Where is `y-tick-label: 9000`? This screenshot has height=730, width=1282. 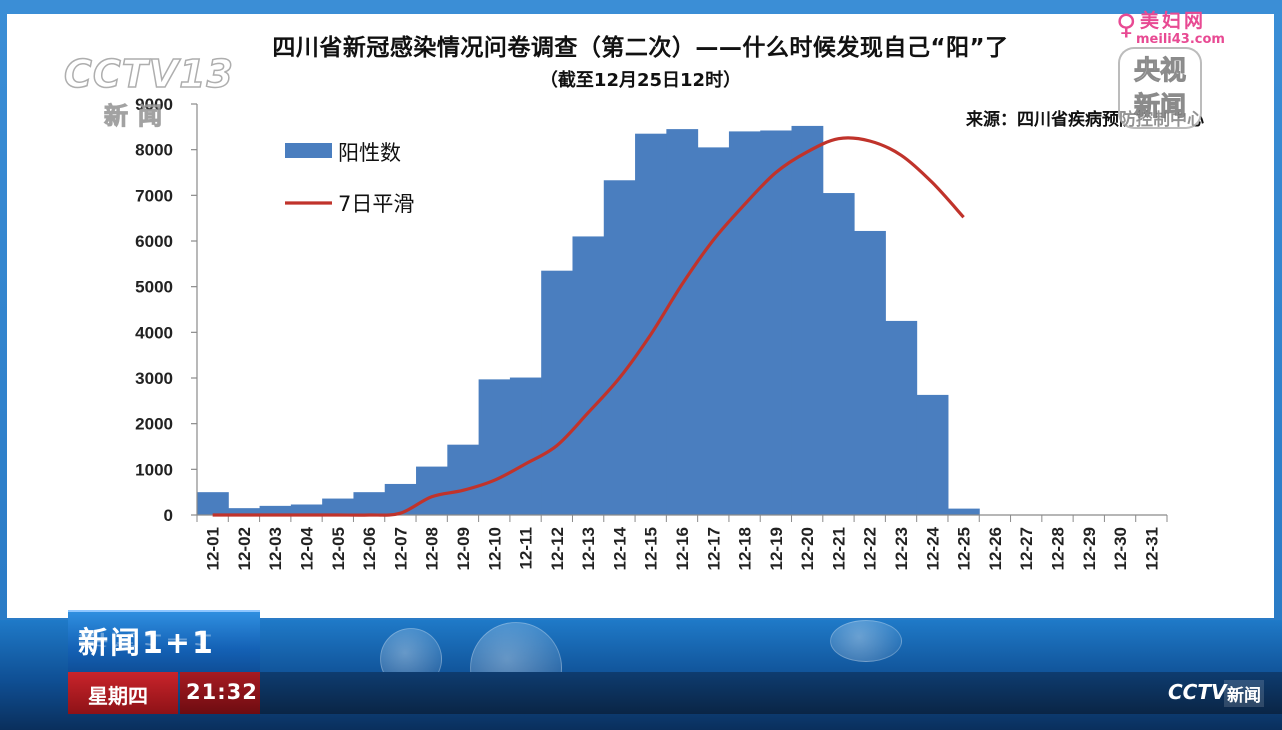 y-tick-label: 9000 is located at coordinates (154, 104).